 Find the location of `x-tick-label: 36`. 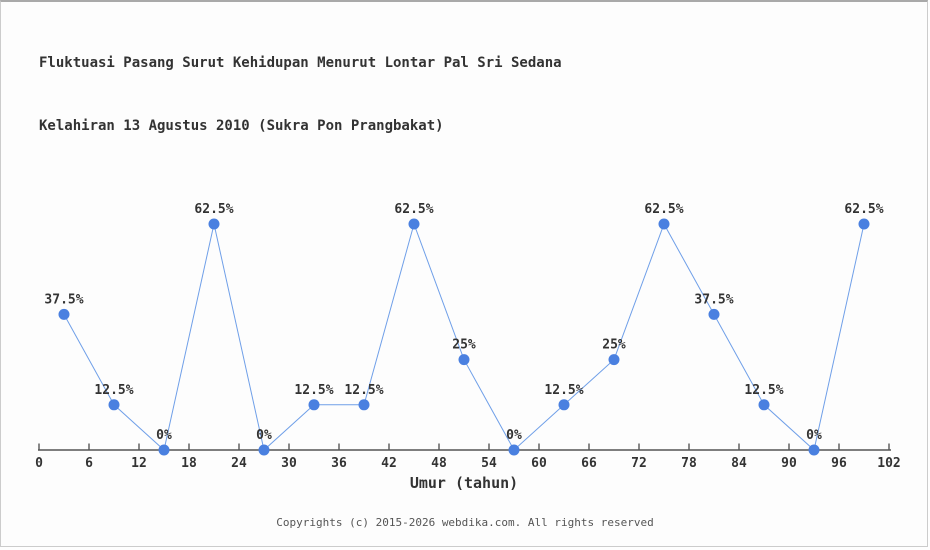

x-tick-label: 36 is located at coordinates (339, 463).